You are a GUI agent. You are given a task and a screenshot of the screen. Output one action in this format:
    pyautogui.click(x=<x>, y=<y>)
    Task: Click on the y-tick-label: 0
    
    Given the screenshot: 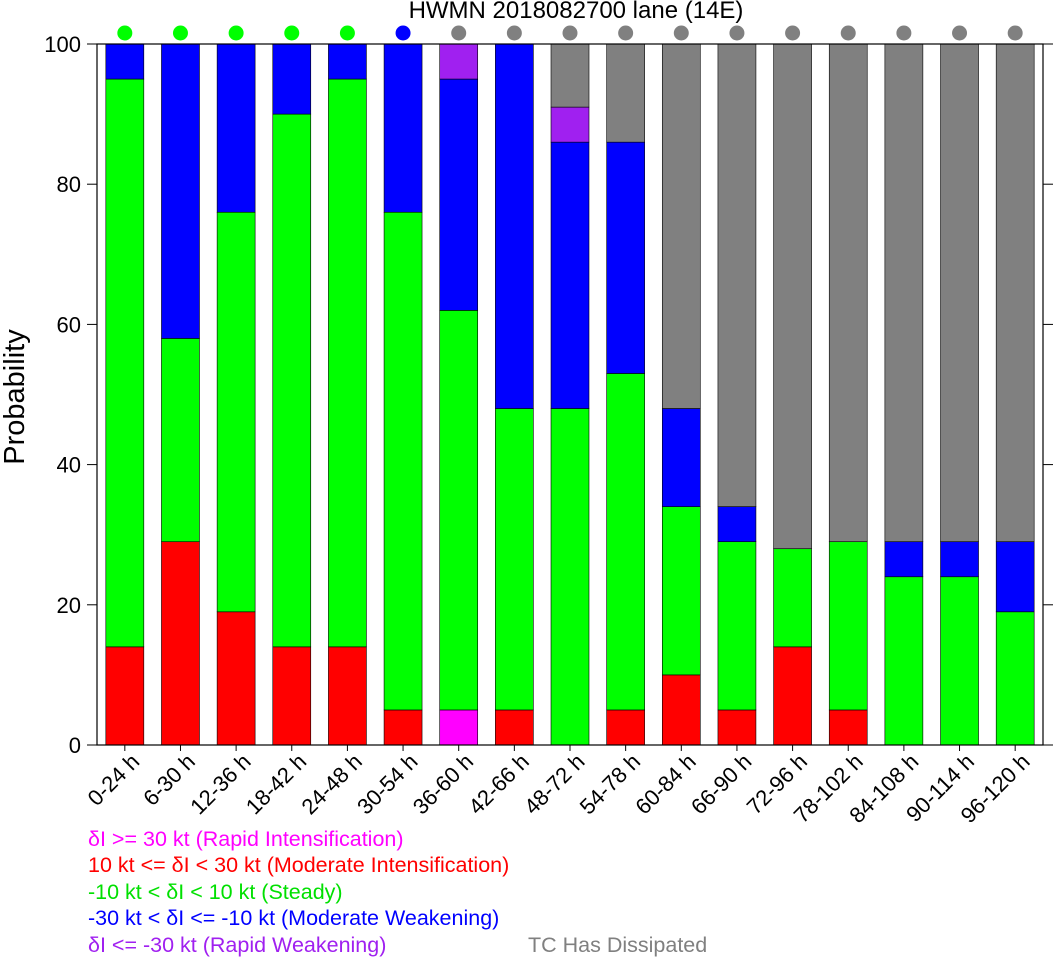 What is the action you would take?
    pyautogui.click(x=75, y=745)
    